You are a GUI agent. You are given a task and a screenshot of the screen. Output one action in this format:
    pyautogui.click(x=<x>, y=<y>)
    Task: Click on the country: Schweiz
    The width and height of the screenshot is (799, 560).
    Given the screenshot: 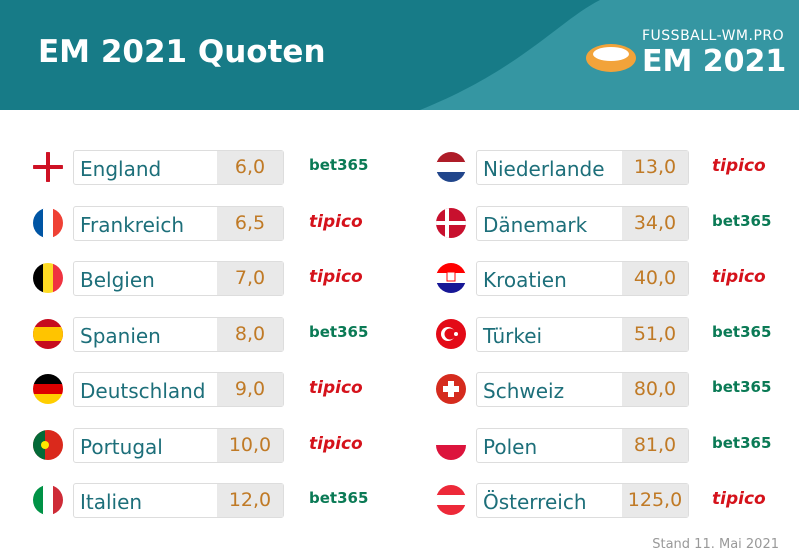 What is the action you would take?
    pyautogui.click(x=524, y=391)
    